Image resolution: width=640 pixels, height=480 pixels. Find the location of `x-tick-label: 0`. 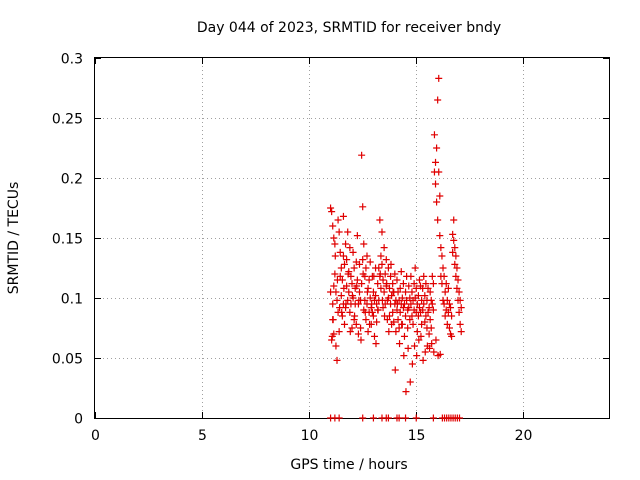

x-tick-label: 0 is located at coordinates (95, 436).